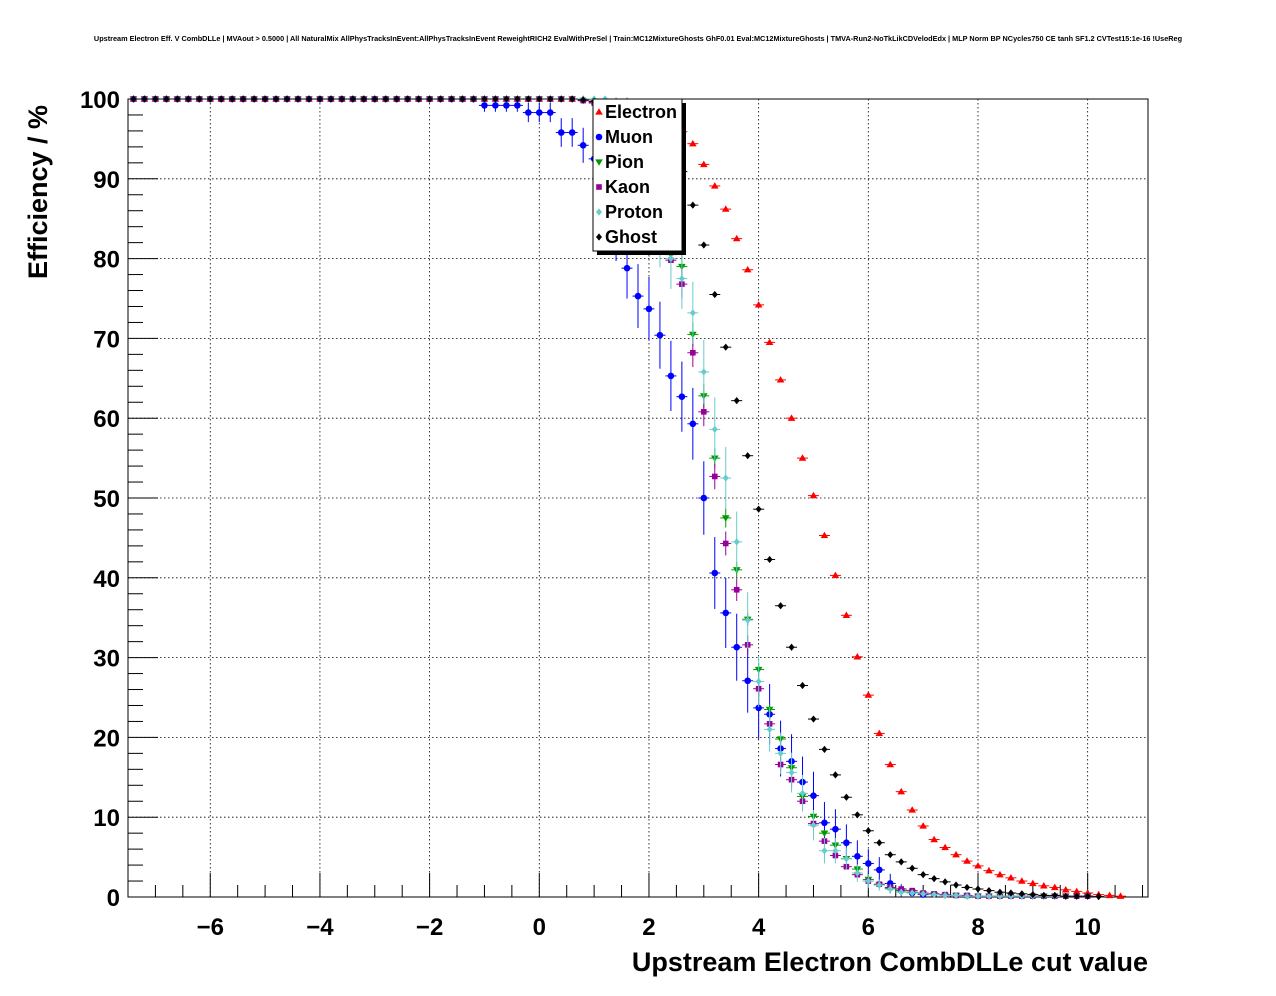 This screenshot has width=1276, height=996. I want to click on x-tick-label: −6, so click(210, 927).